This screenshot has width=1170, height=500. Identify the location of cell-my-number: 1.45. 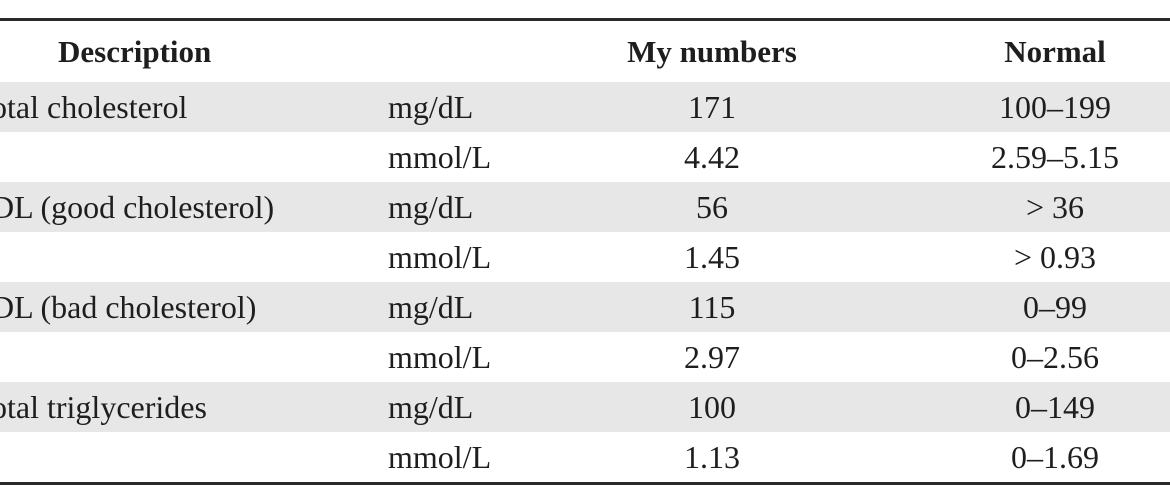
(712, 257).